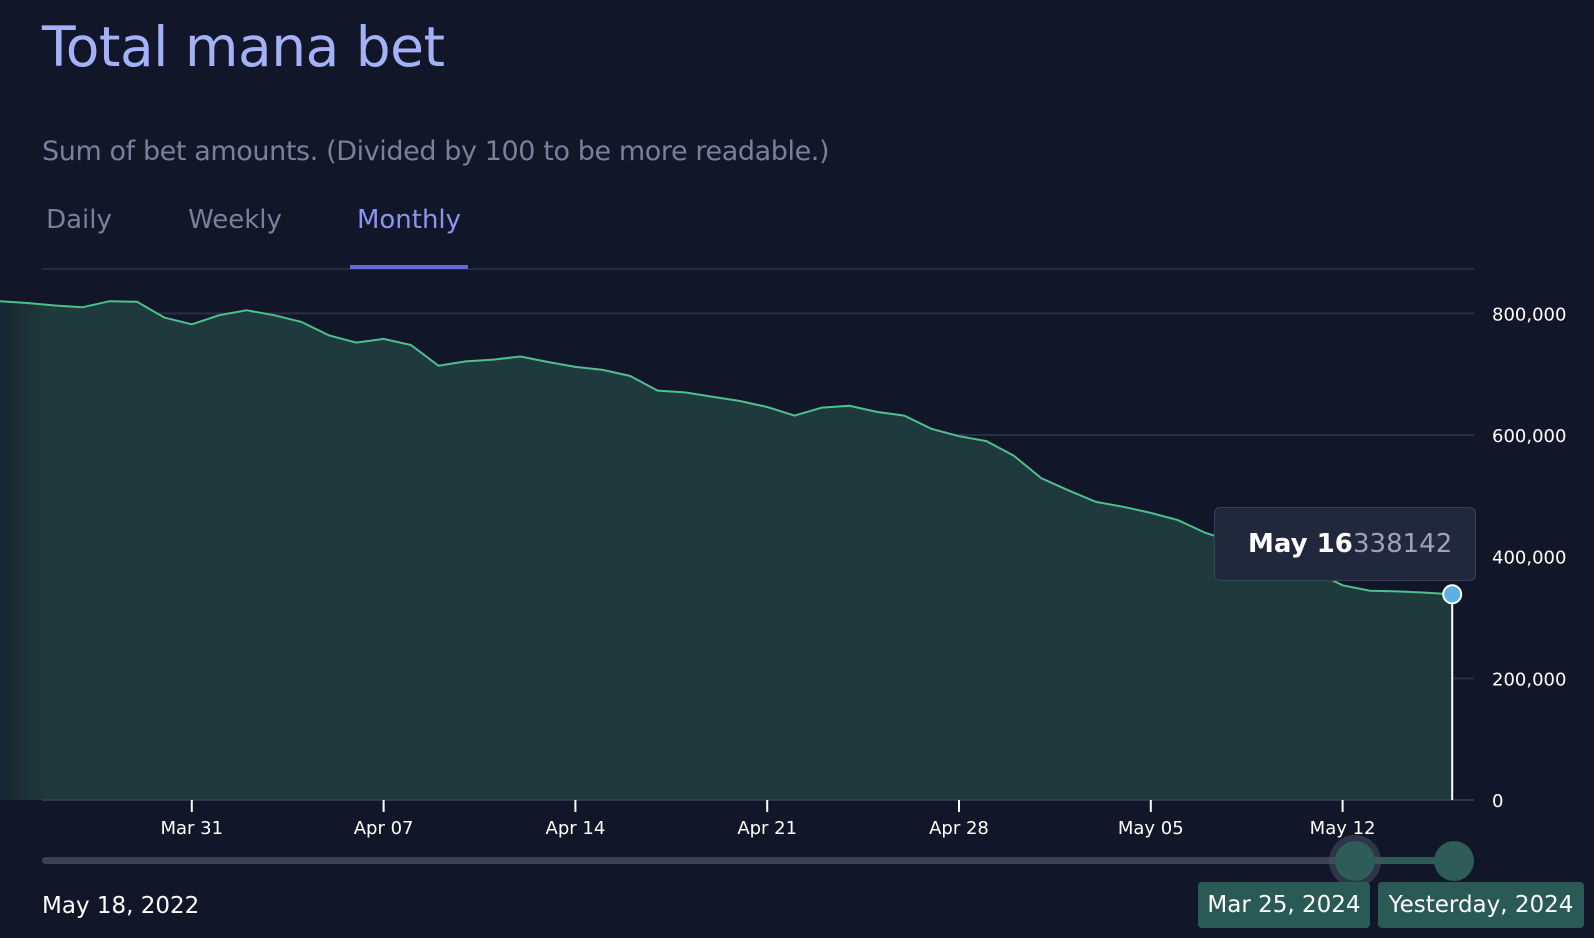 Image resolution: width=1594 pixels, height=938 pixels. What do you see at coordinates (1452, 594) in the screenshot?
I see `hover-marker` at bounding box center [1452, 594].